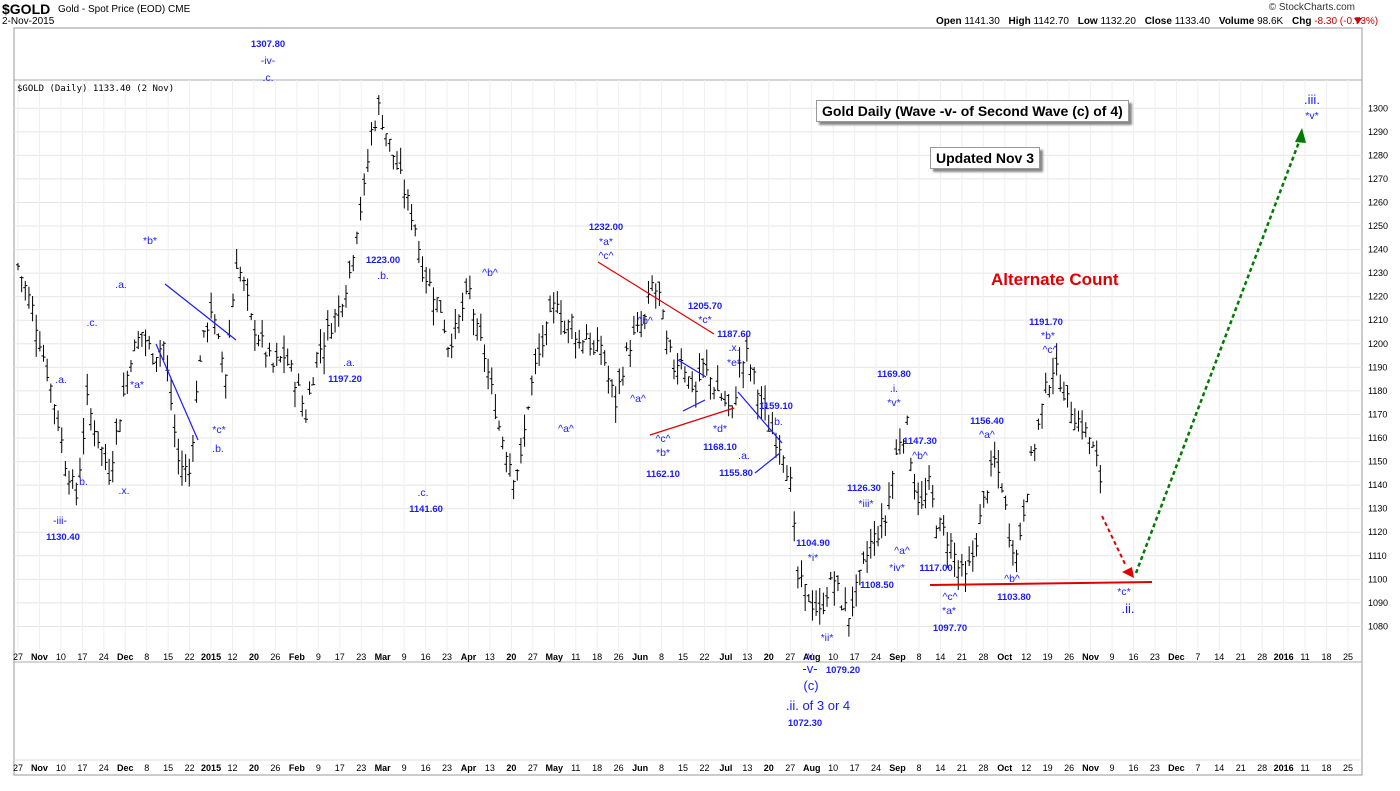  I want to click on x-tick-label: 12, so click(233, 657).